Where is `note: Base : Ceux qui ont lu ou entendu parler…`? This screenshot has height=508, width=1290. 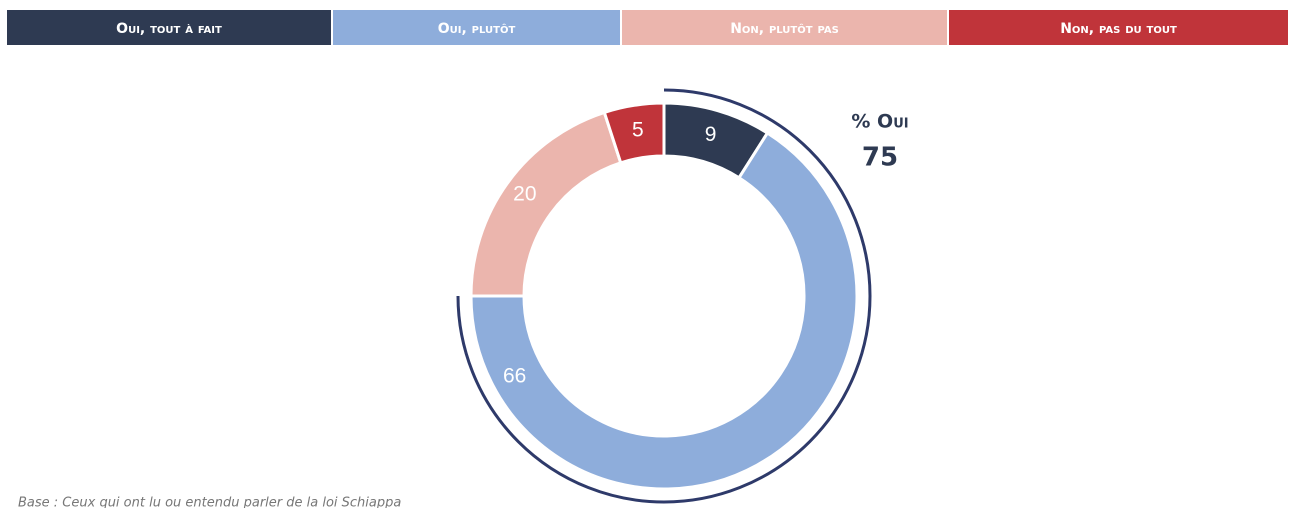 note: Base : Ceux qui ont lu ou entendu parler… is located at coordinates (209, 502).